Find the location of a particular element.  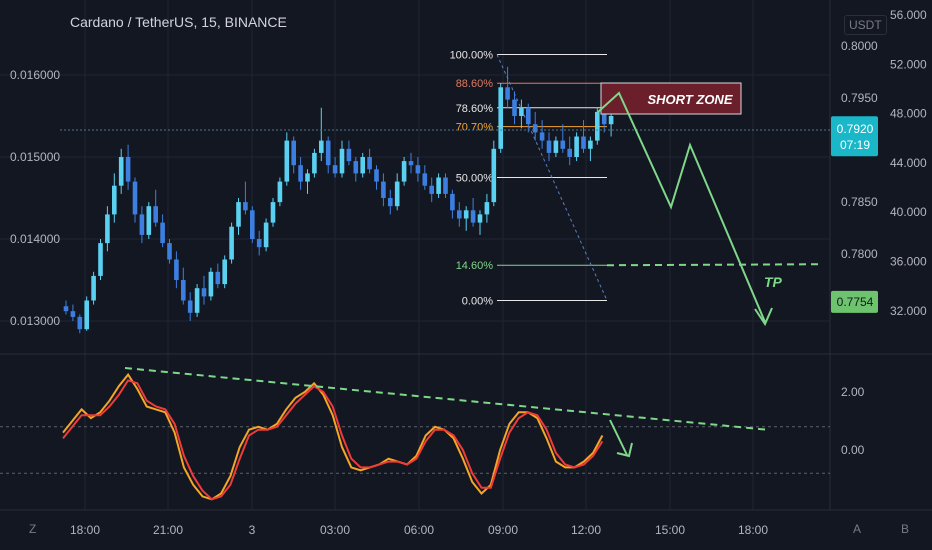

osc-axis-tick: 2.00 is located at coordinates (853, 392).